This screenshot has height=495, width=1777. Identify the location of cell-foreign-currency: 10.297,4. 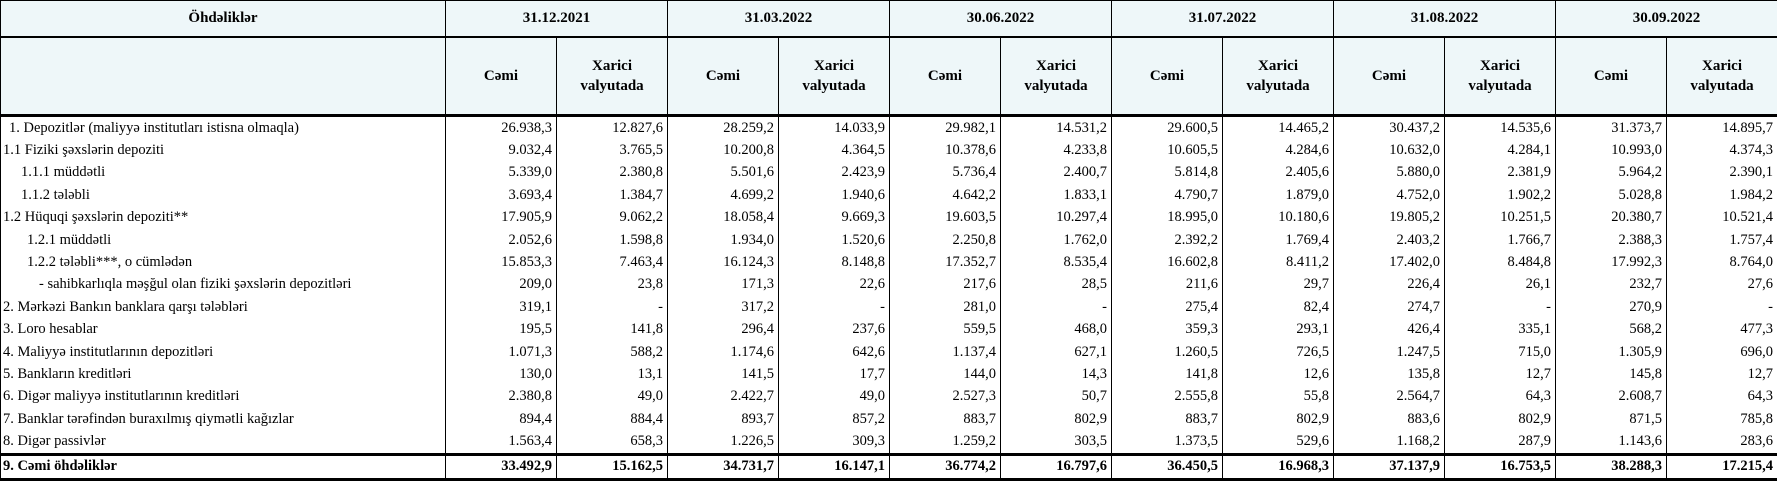
(1056, 217).